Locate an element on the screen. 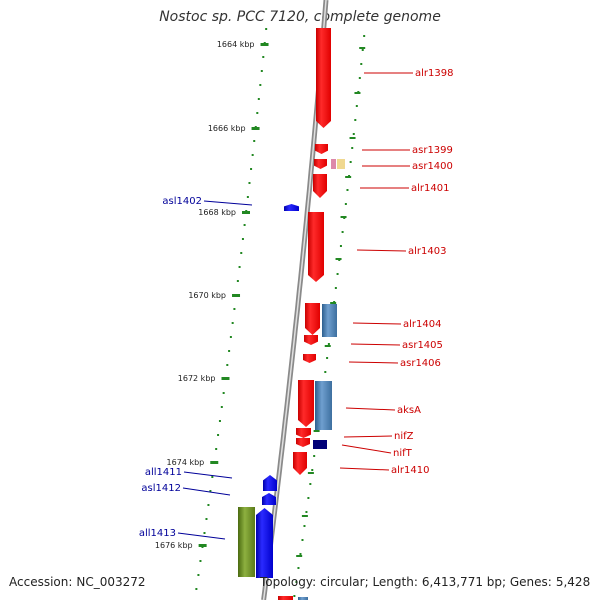  gene-alr1404-leader is located at coordinates (377, 323).